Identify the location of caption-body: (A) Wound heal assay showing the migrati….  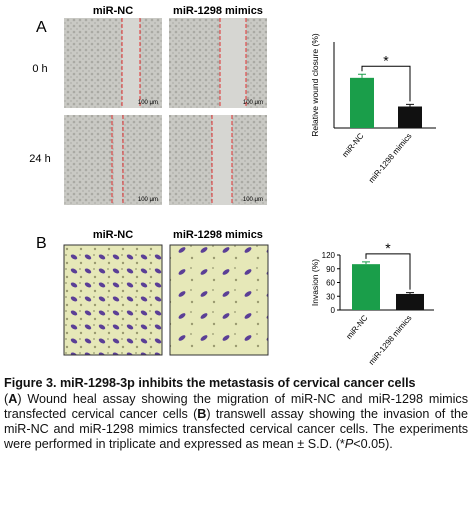
(236, 422).